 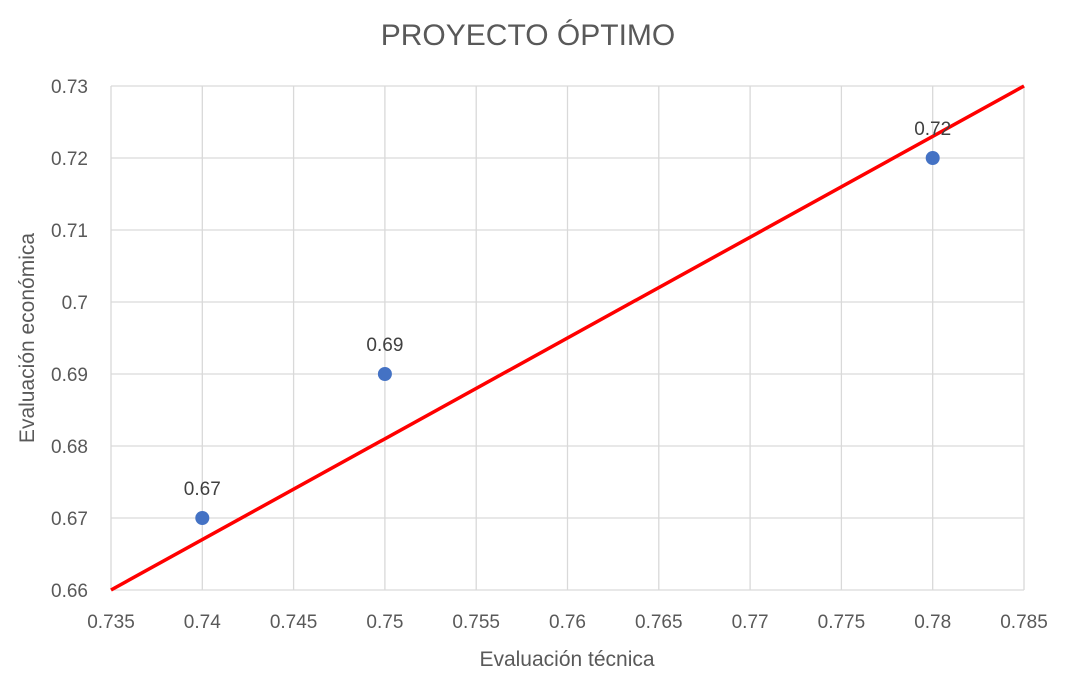 What do you see at coordinates (750, 622) in the screenshot?
I see `x-tick-label: 0.77` at bounding box center [750, 622].